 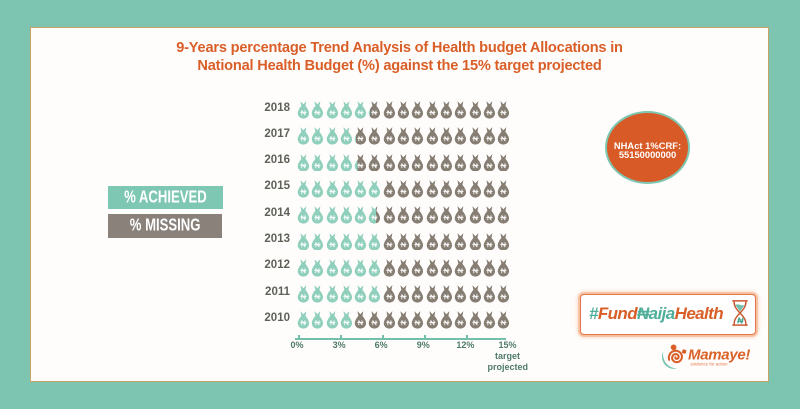 I want to click on svg-text: evidence for action, so click(x=710, y=363).